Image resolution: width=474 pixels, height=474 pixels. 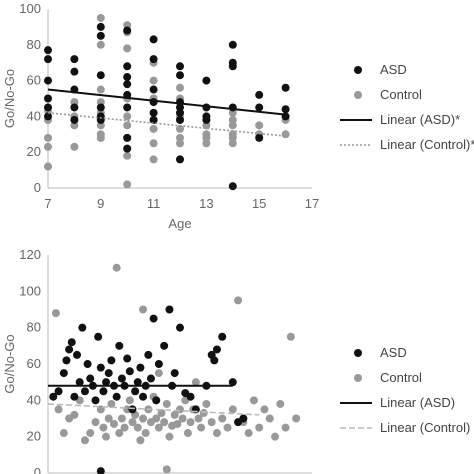 I want to click on chart1-x-axis-label: Age, so click(x=179, y=223).